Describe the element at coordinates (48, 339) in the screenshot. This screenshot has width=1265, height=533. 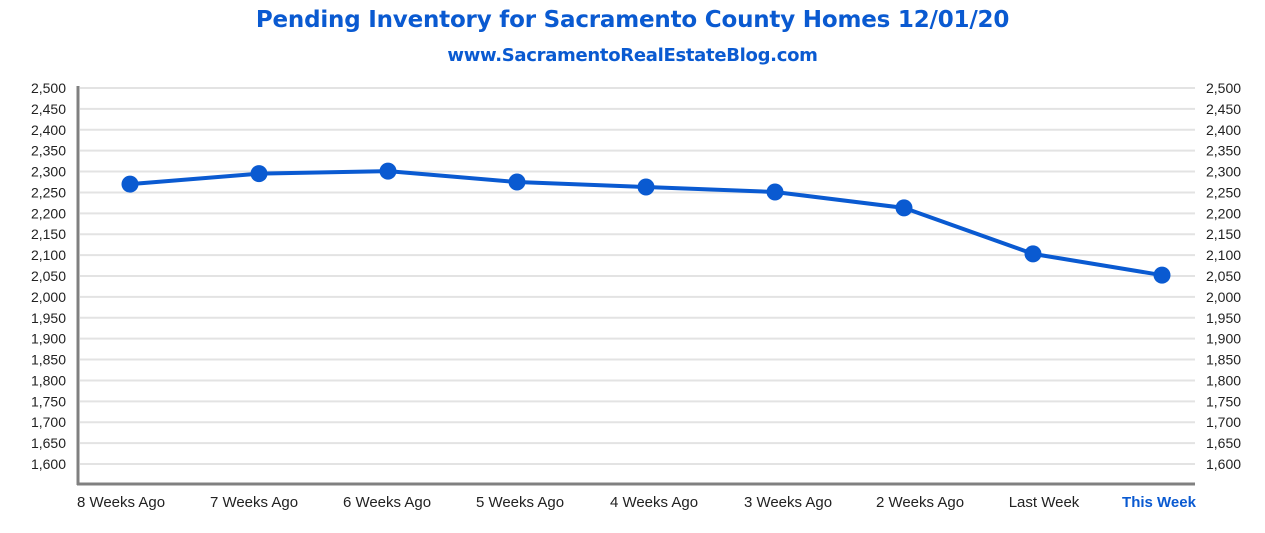
I see `y-tick-label-left: 1,900` at that location.